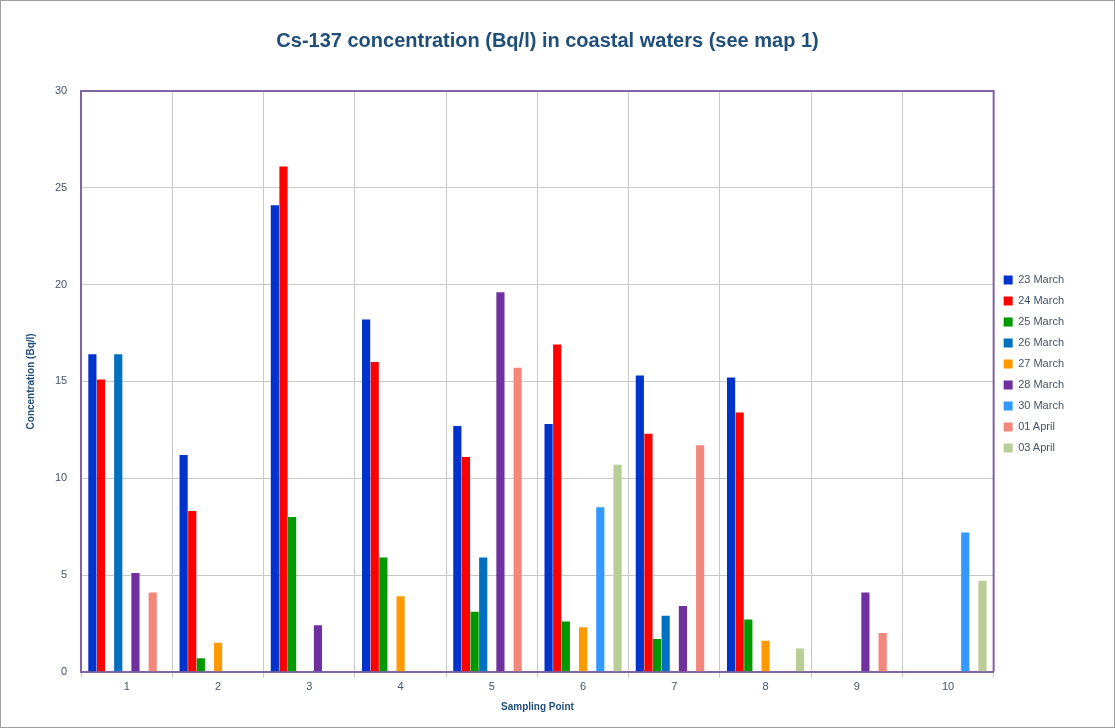  What do you see at coordinates (64, 670) in the screenshot?
I see `y-tick-label: 0` at bounding box center [64, 670].